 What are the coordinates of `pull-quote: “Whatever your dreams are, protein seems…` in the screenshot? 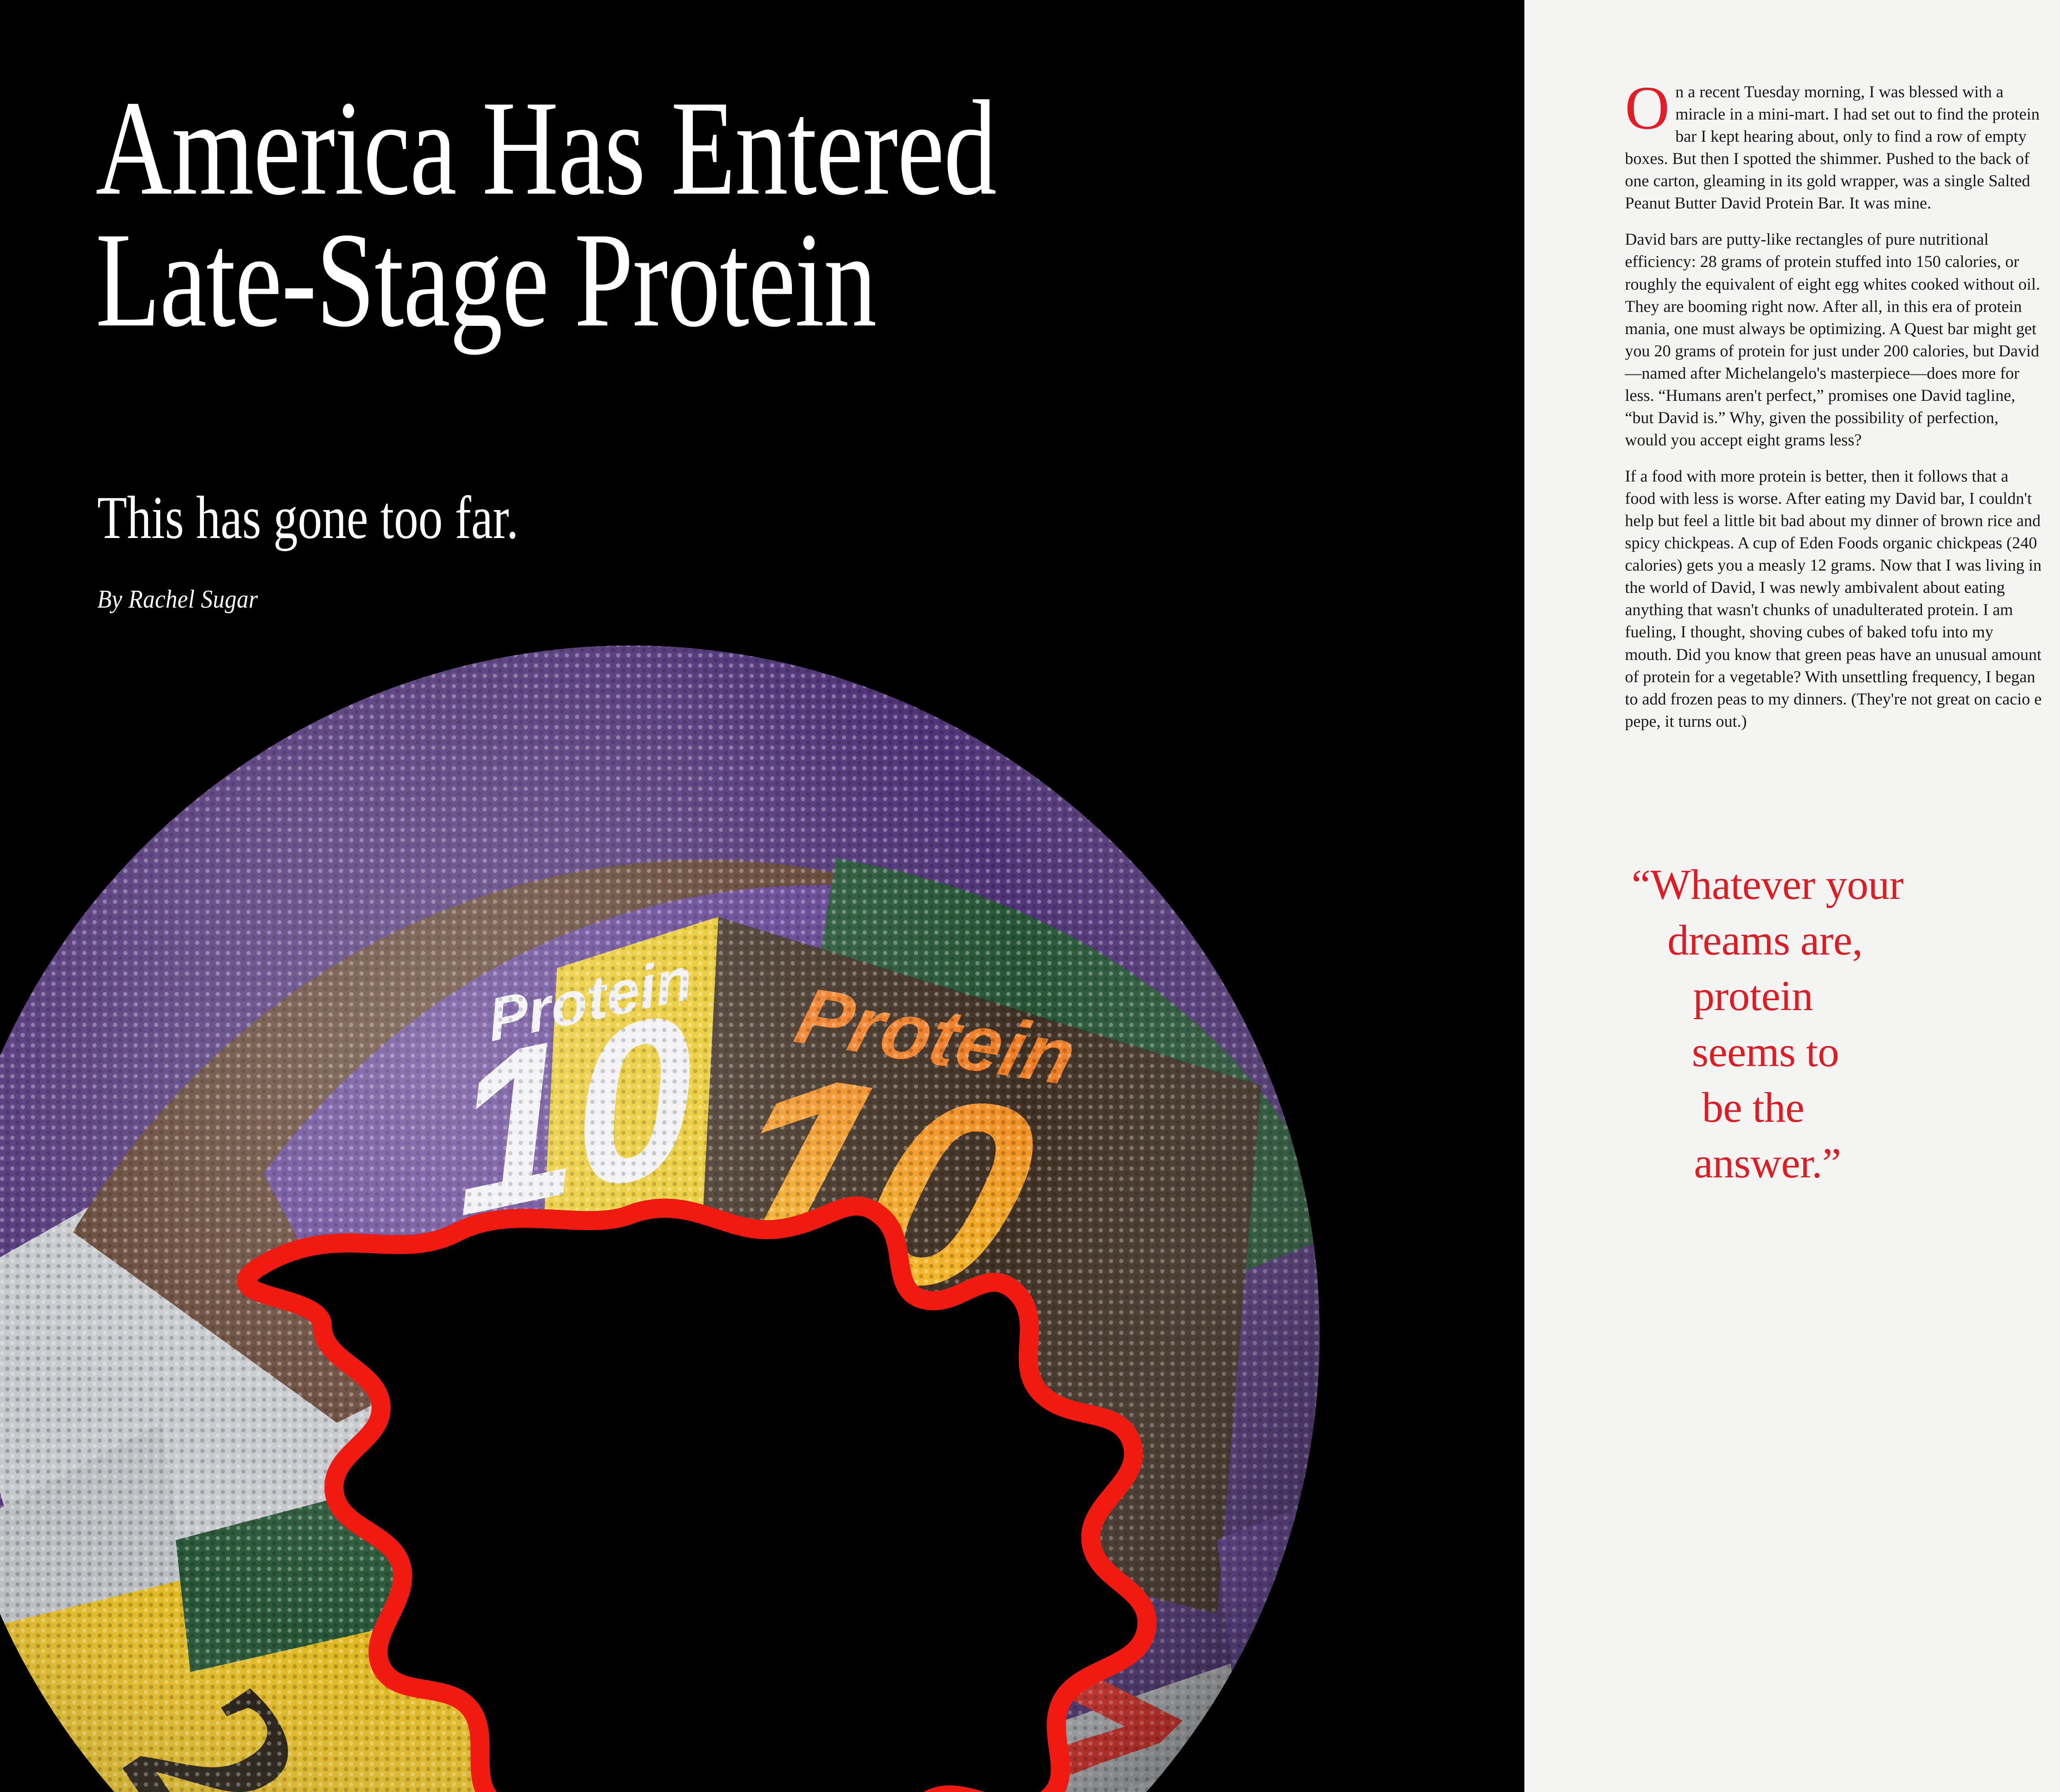 It's located at (1767, 1024).